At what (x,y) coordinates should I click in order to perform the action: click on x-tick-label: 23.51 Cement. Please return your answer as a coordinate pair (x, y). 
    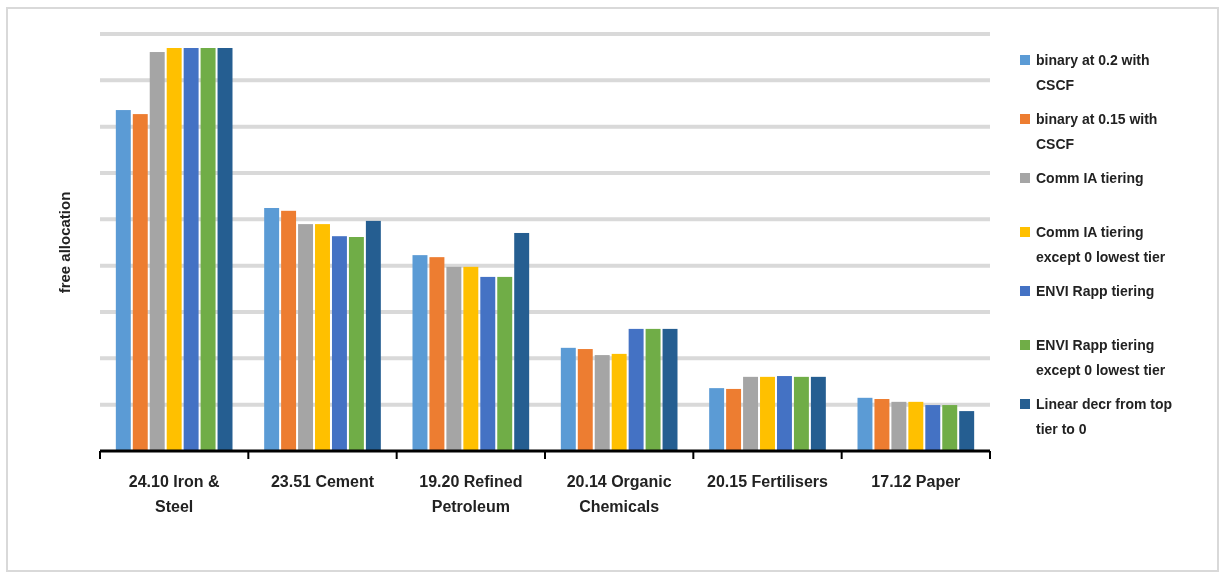
    Looking at the image, I should click on (322, 481).